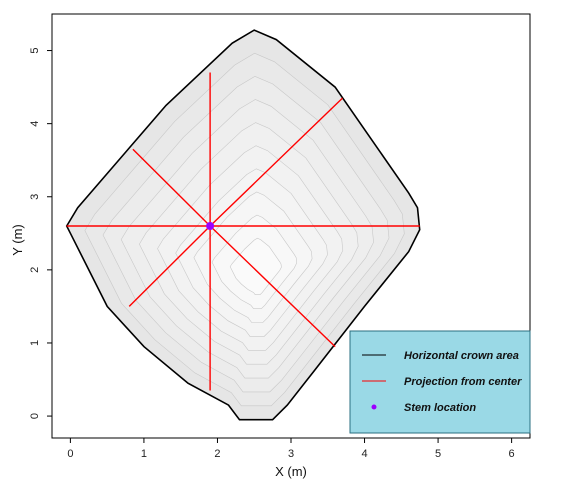 This screenshot has height=485, width=562. I want to click on legend-box, so click(440, 382).